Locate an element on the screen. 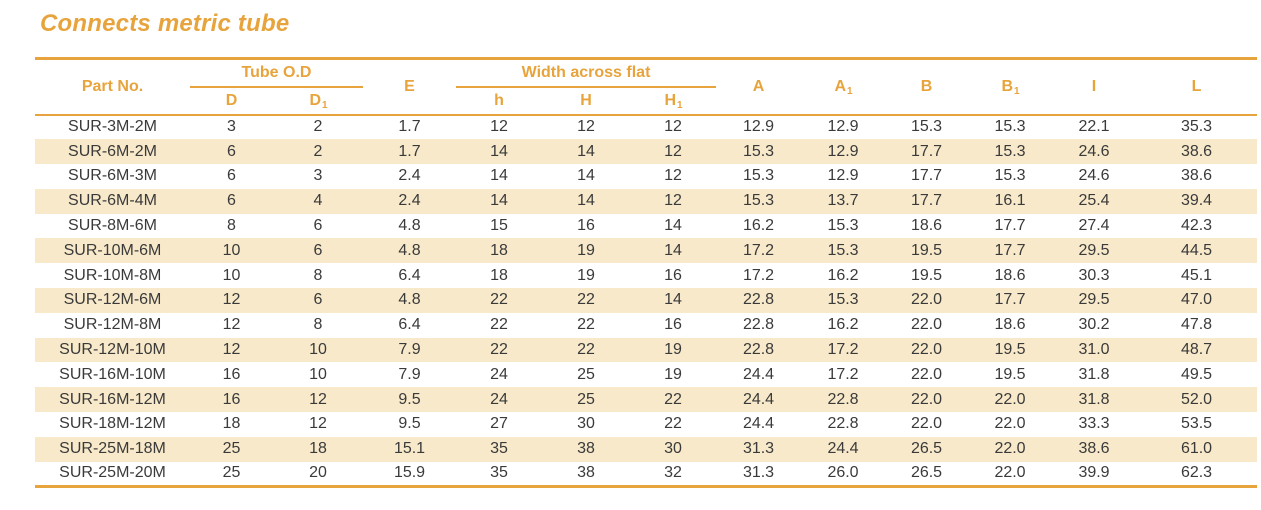 The width and height of the screenshot is (1261, 510). col-header-i: I is located at coordinates (1094, 87).